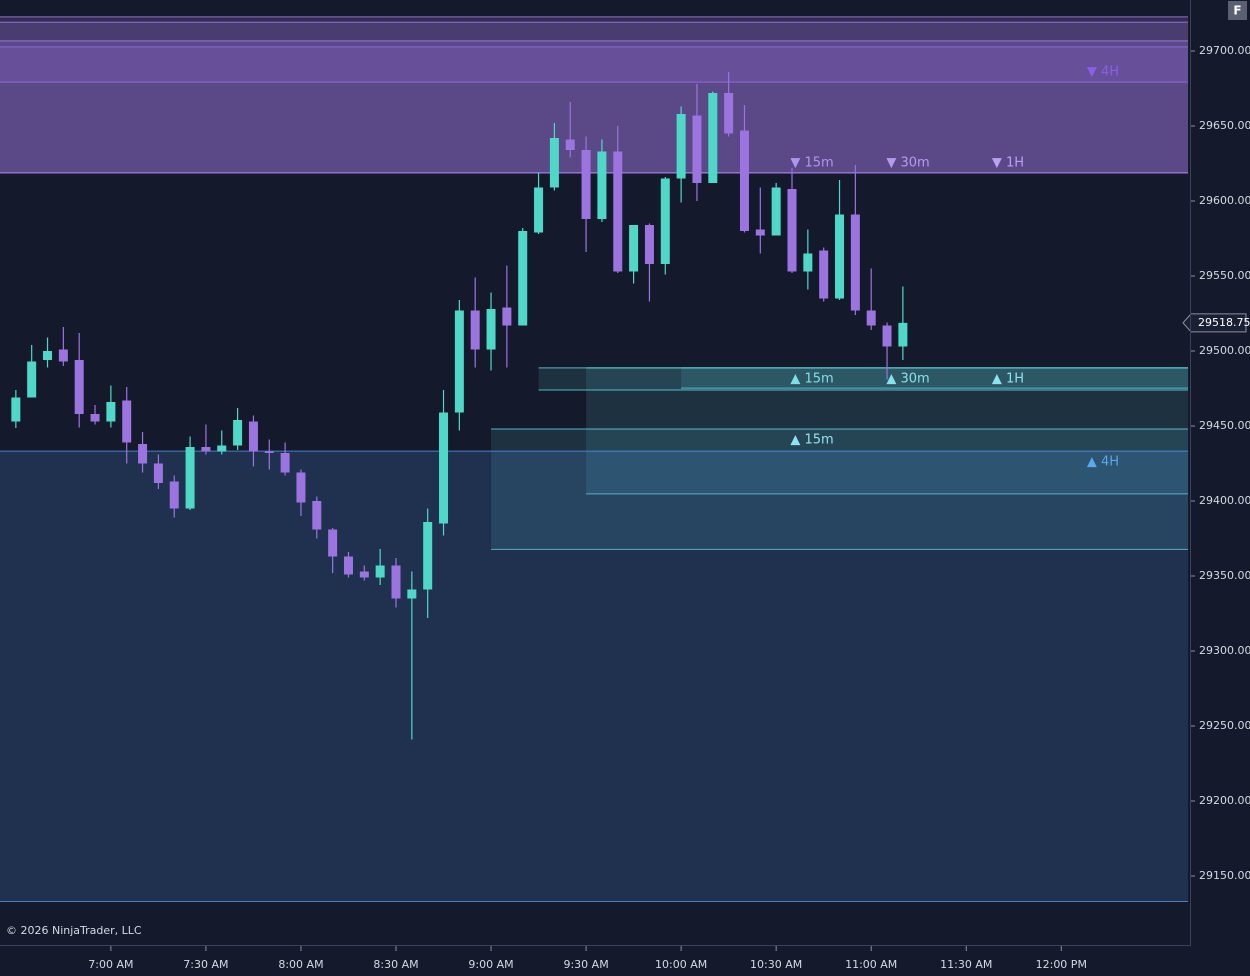 This screenshot has width=1250, height=976. Describe the element at coordinates (1224, 800) in the screenshot. I see `y-tick-label: 29200.00` at that location.